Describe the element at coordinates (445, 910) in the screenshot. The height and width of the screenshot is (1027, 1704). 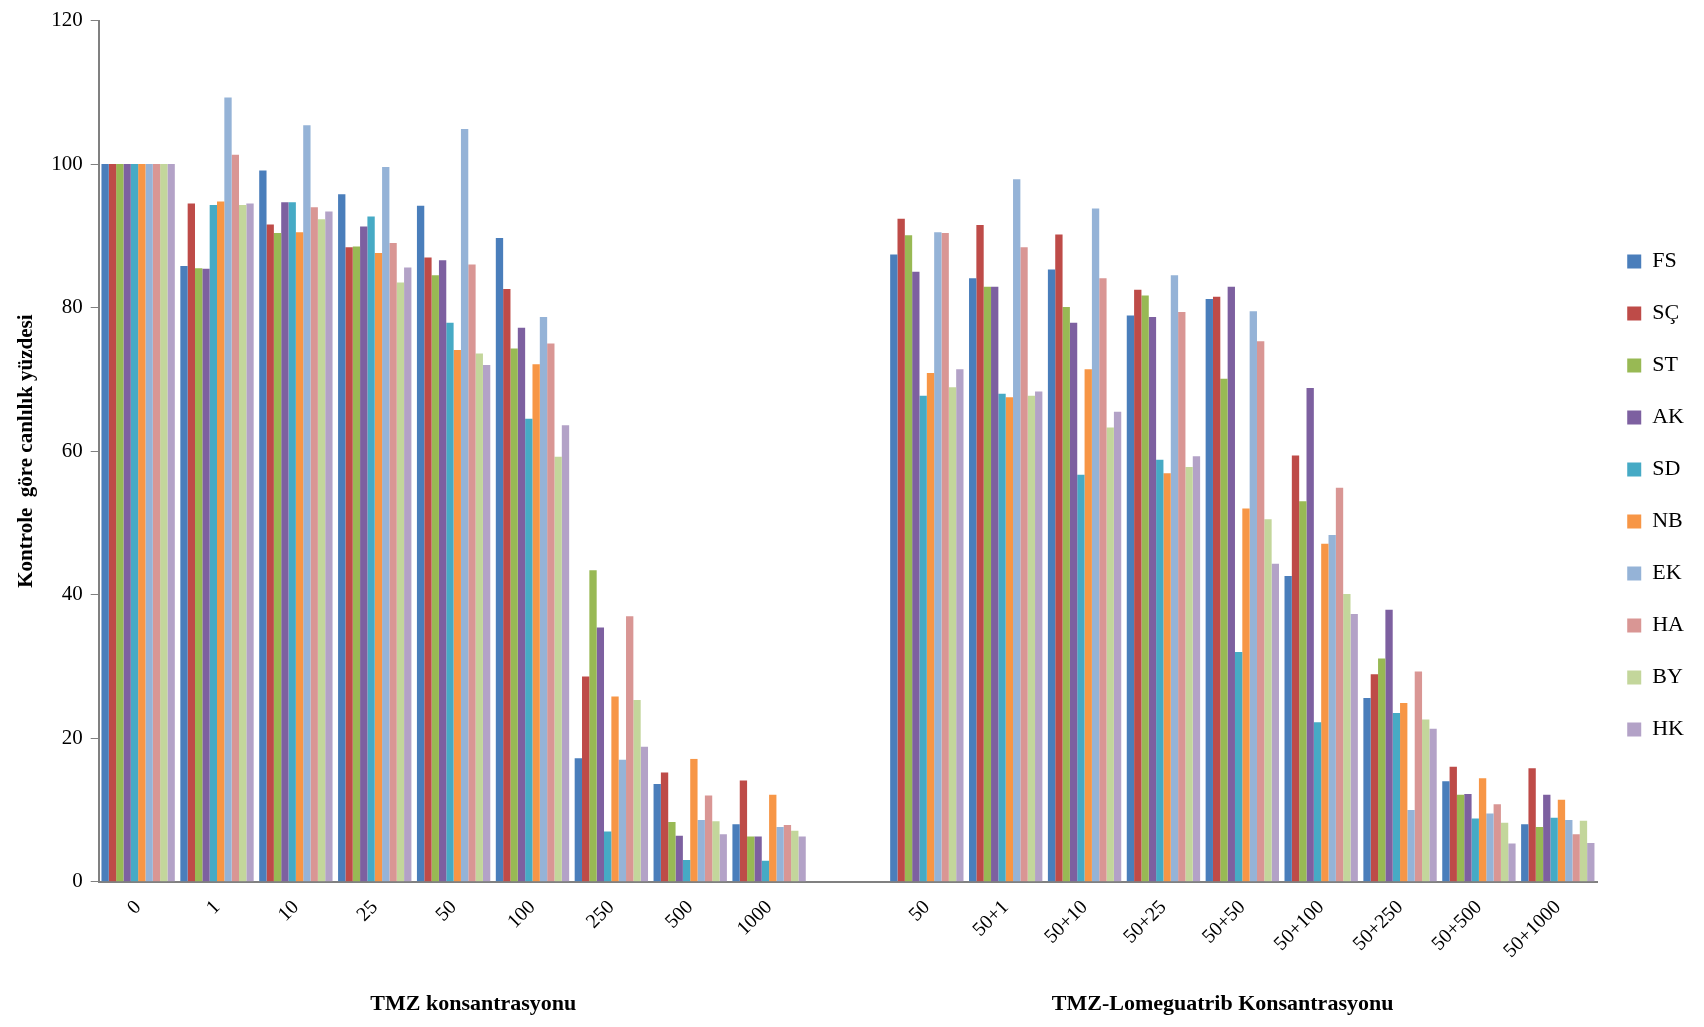
I see `x-tick-label: 50` at that location.